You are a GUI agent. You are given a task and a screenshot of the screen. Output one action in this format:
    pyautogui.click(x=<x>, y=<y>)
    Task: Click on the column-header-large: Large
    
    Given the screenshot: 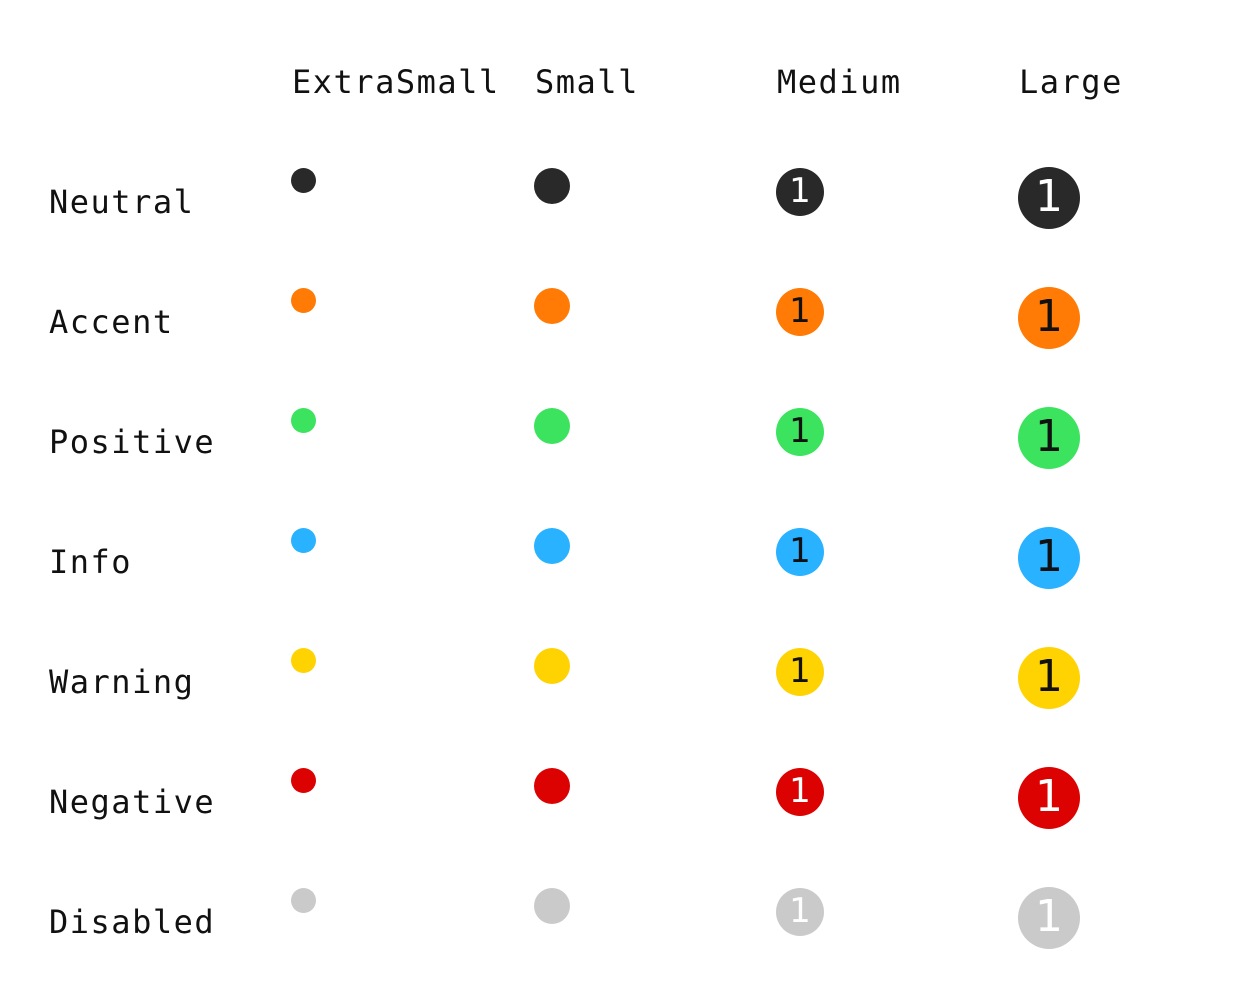 What is the action you would take?
    pyautogui.click(x=1071, y=82)
    